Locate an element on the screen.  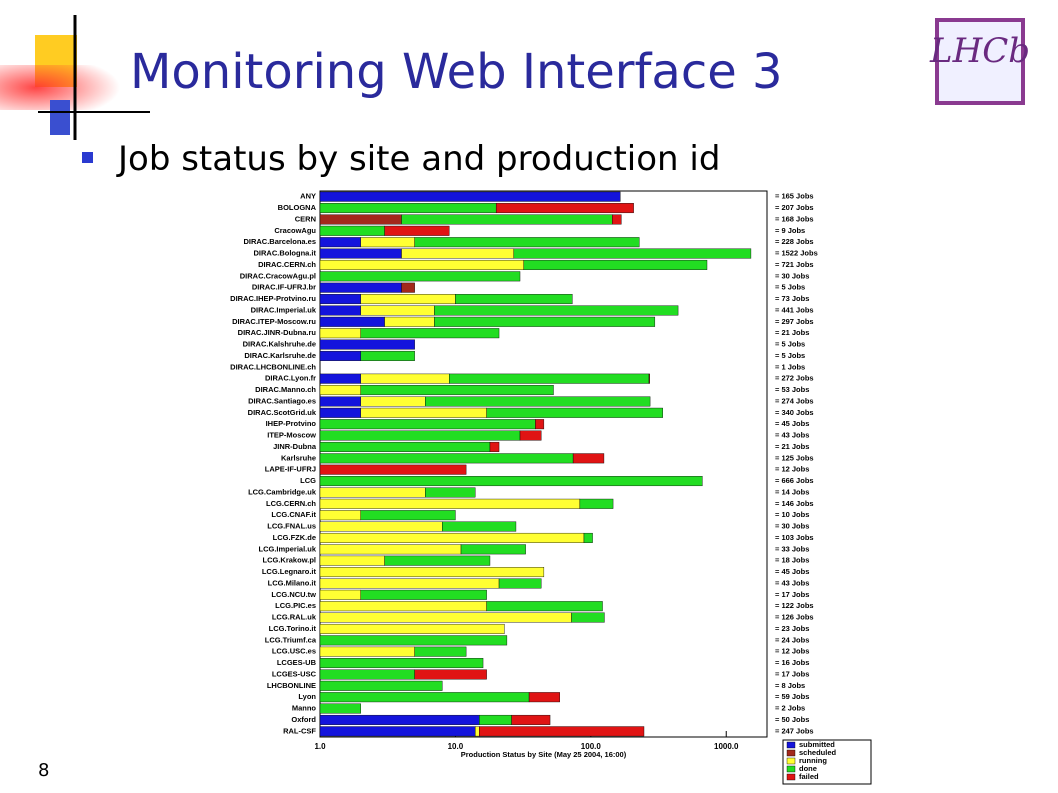
y-tick-label: DIRAC.Karlsruhe.de is located at coordinates (280, 355).